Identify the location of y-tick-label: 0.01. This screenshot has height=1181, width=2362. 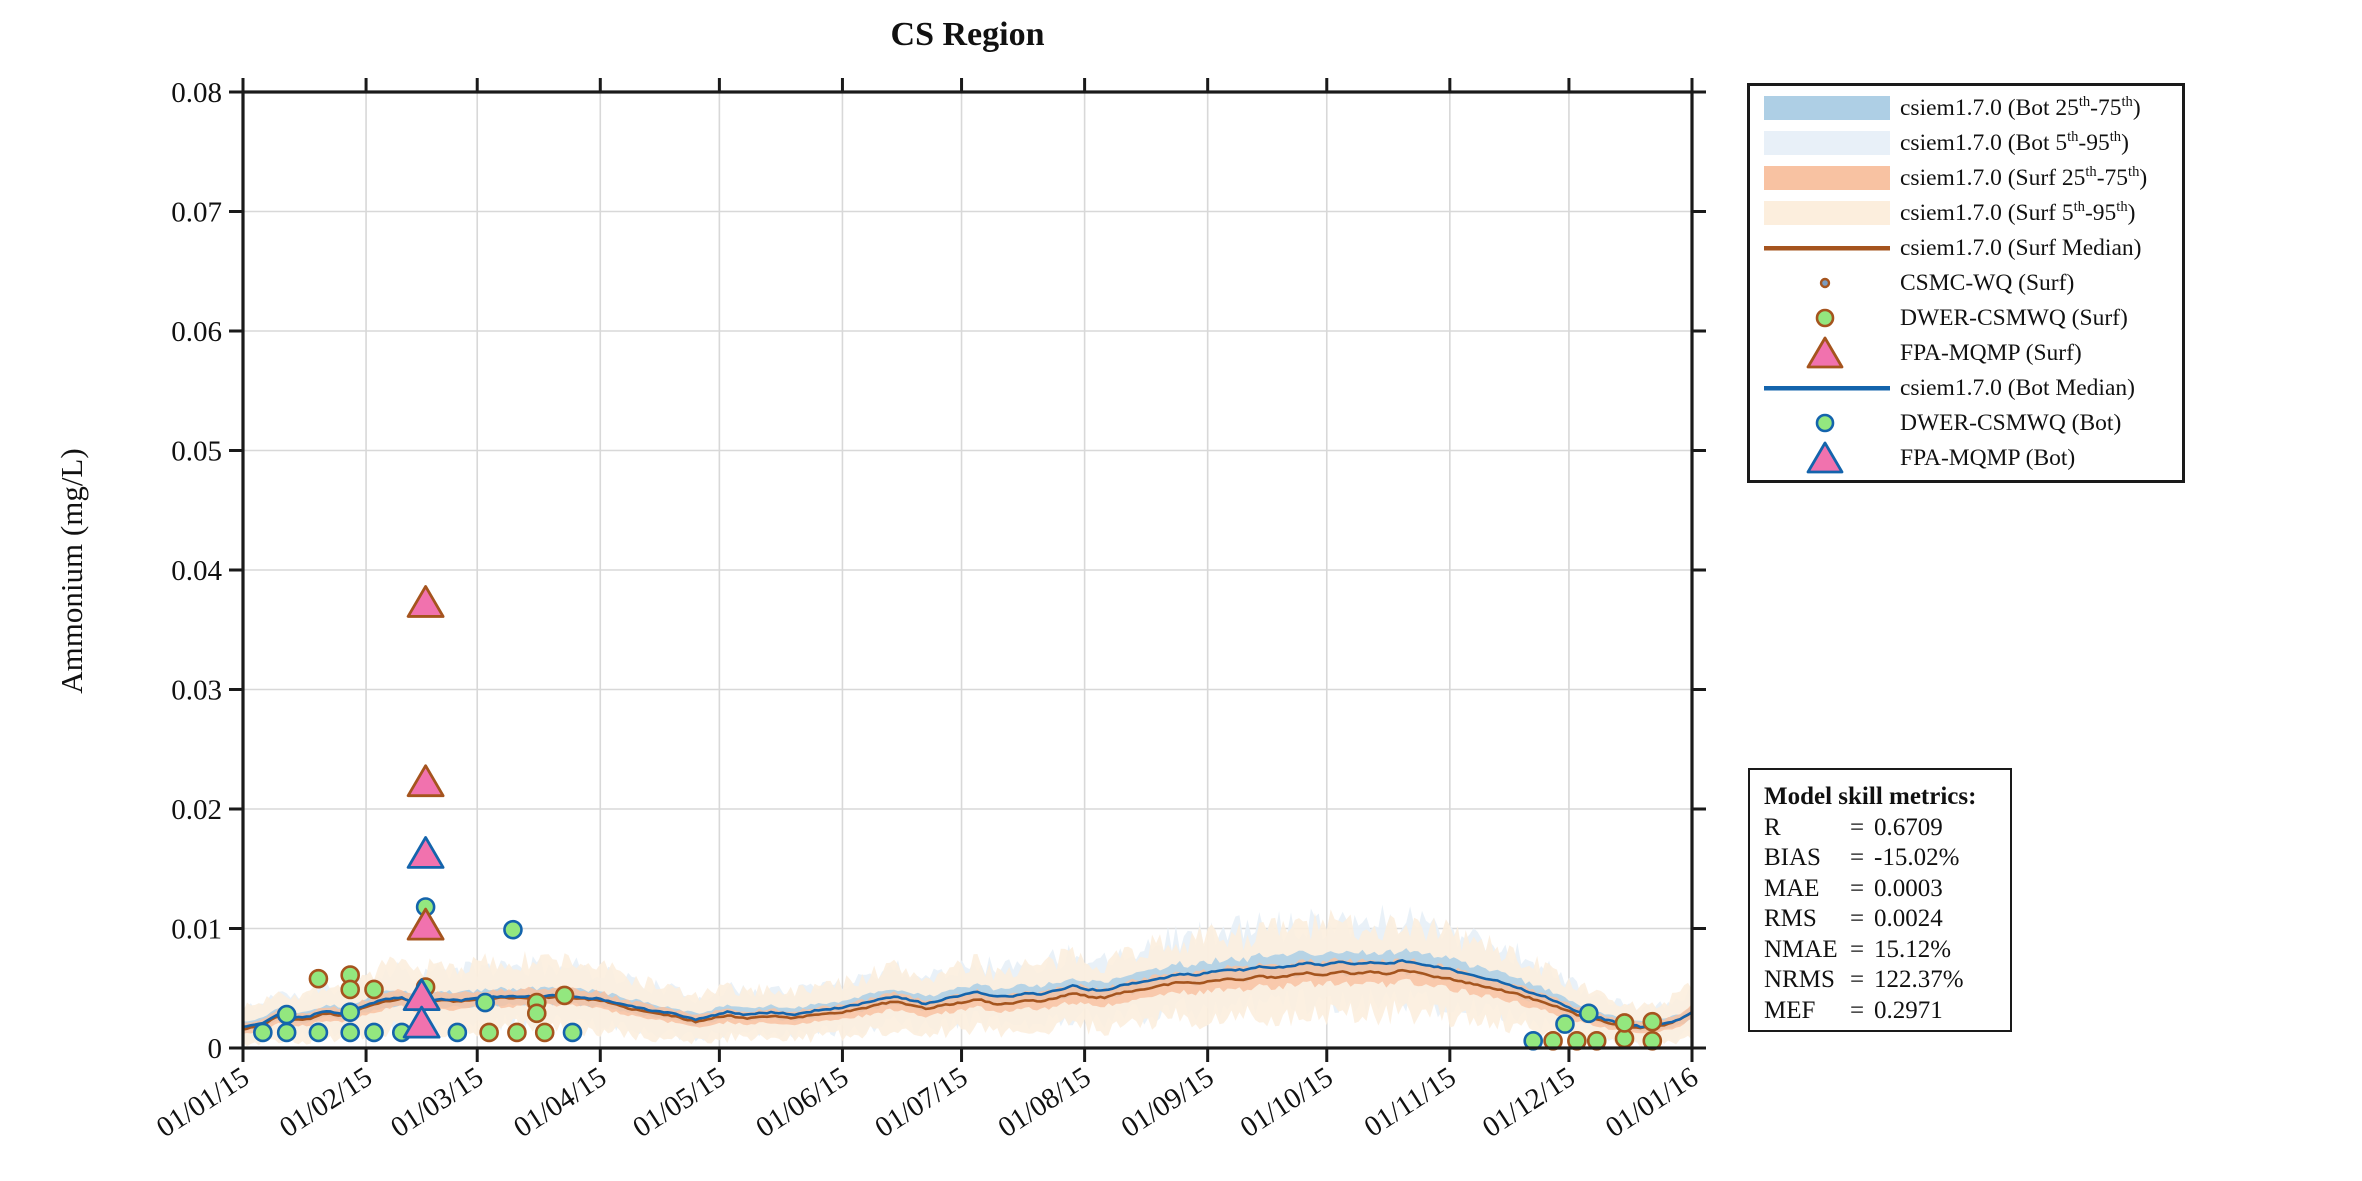
(196, 930).